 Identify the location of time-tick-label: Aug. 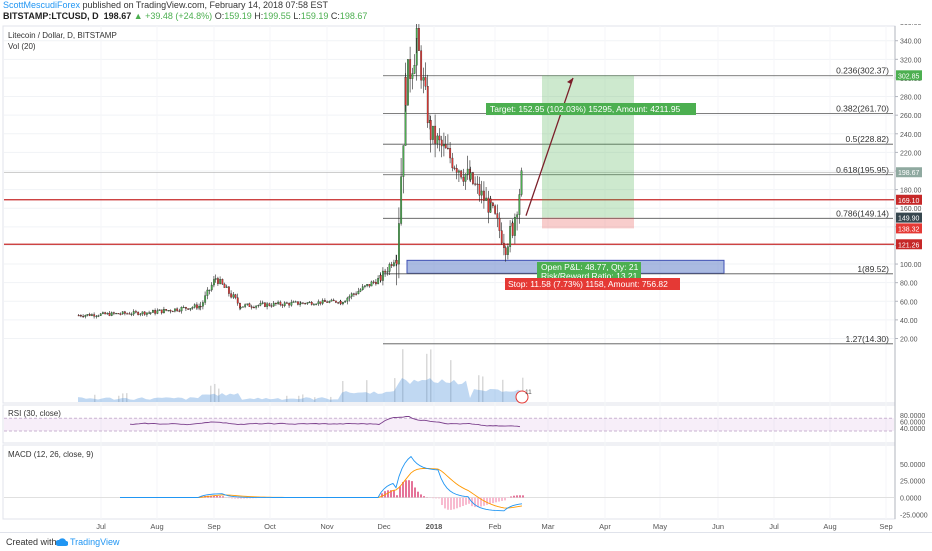
(156, 526).